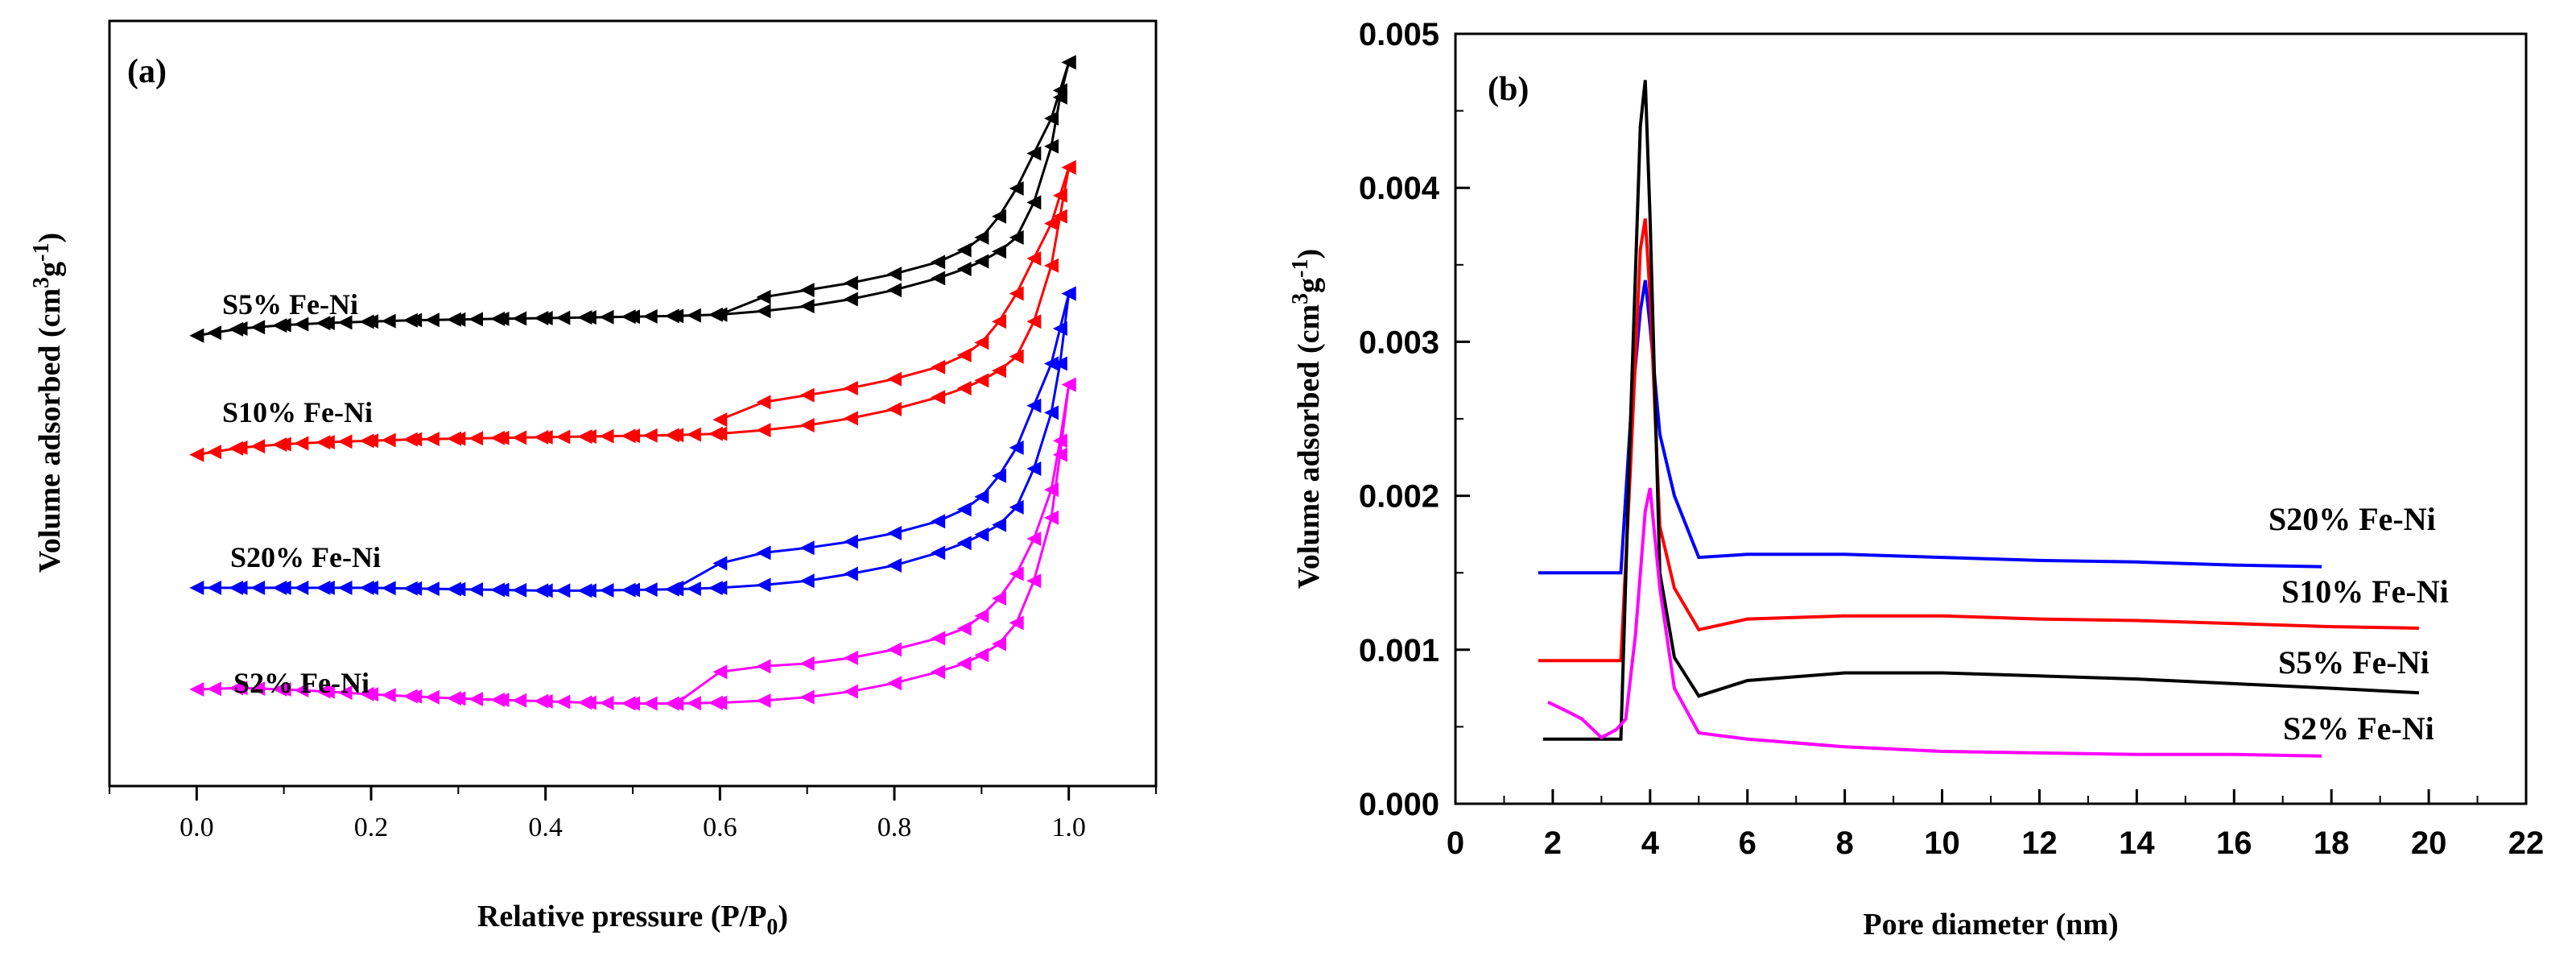 Image resolution: width=2576 pixels, height=960 pixels. Describe the element at coordinates (305, 557) in the screenshot. I see `label-s20pct-fe-ni: S20% Fe-Ni` at that location.